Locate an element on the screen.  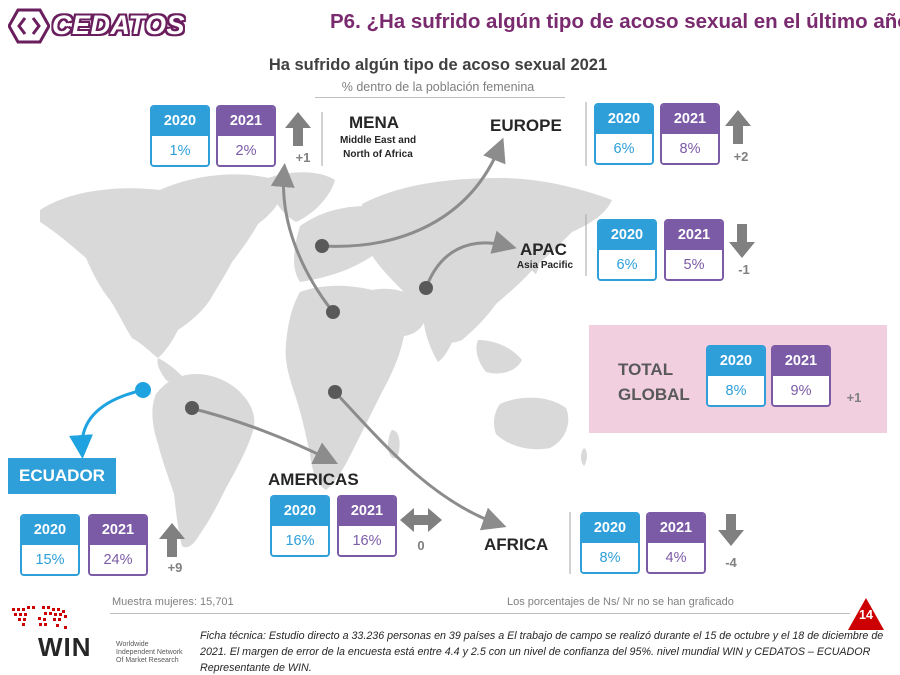
apac-2020-box: 2020 6% is located at coordinates (627, 250).